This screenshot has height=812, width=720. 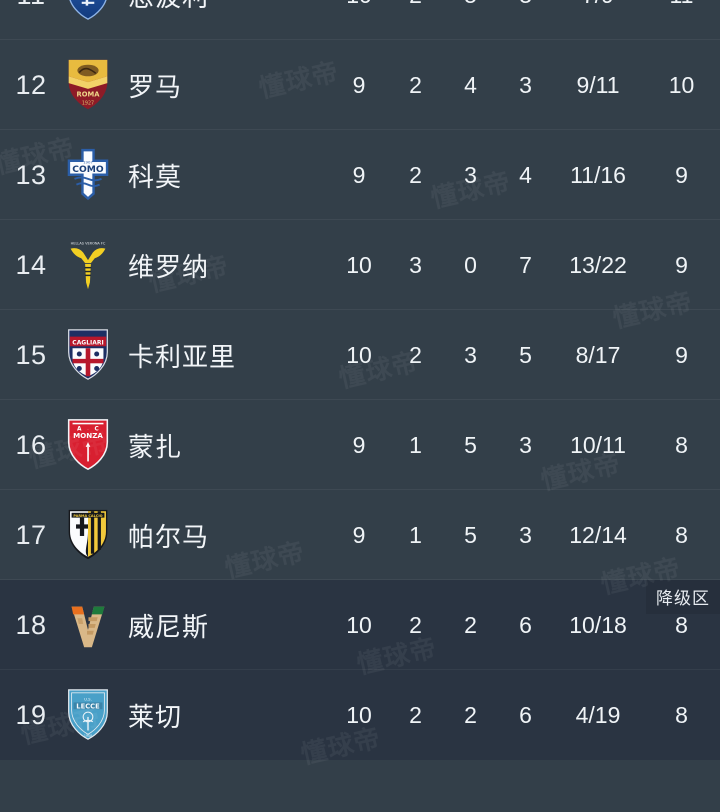 What do you see at coordinates (598, 354) in the screenshot?
I see `stat-goals: 8/17` at bounding box center [598, 354].